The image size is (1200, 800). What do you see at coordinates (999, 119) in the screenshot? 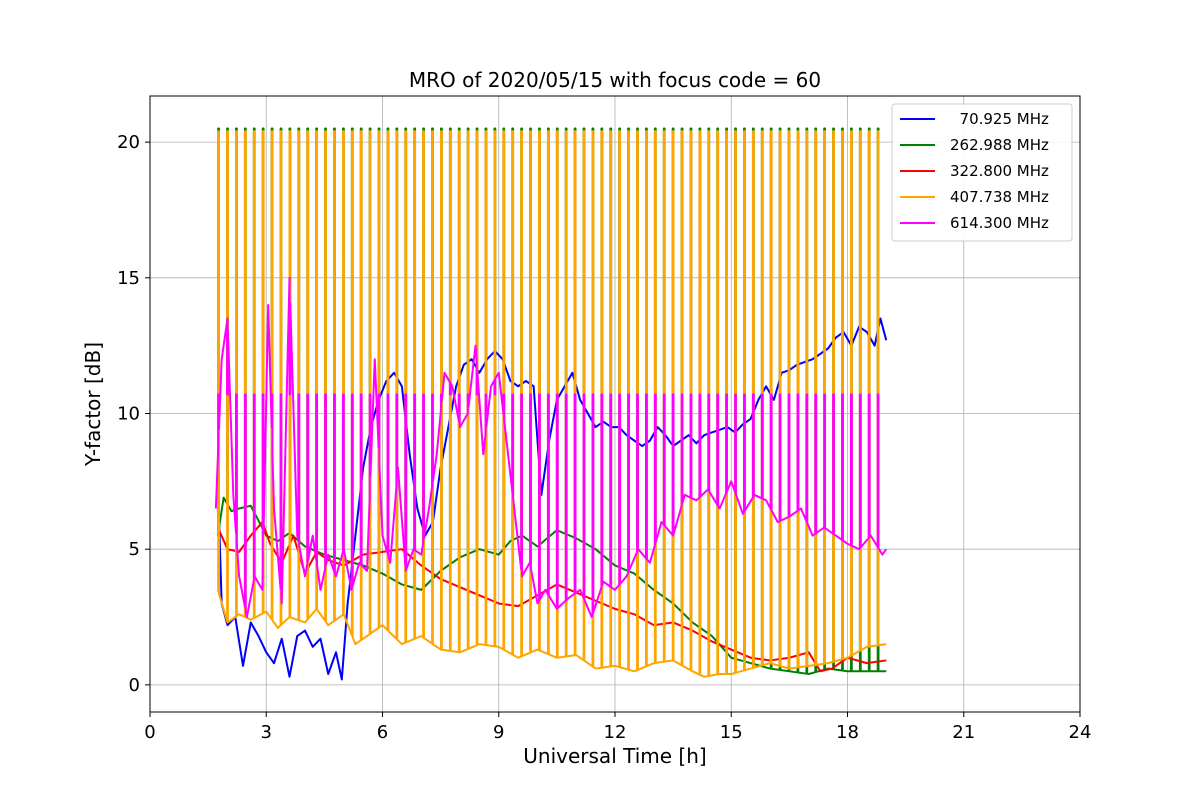
I see `legend-label-0: 70.925 MHz` at bounding box center [999, 119].